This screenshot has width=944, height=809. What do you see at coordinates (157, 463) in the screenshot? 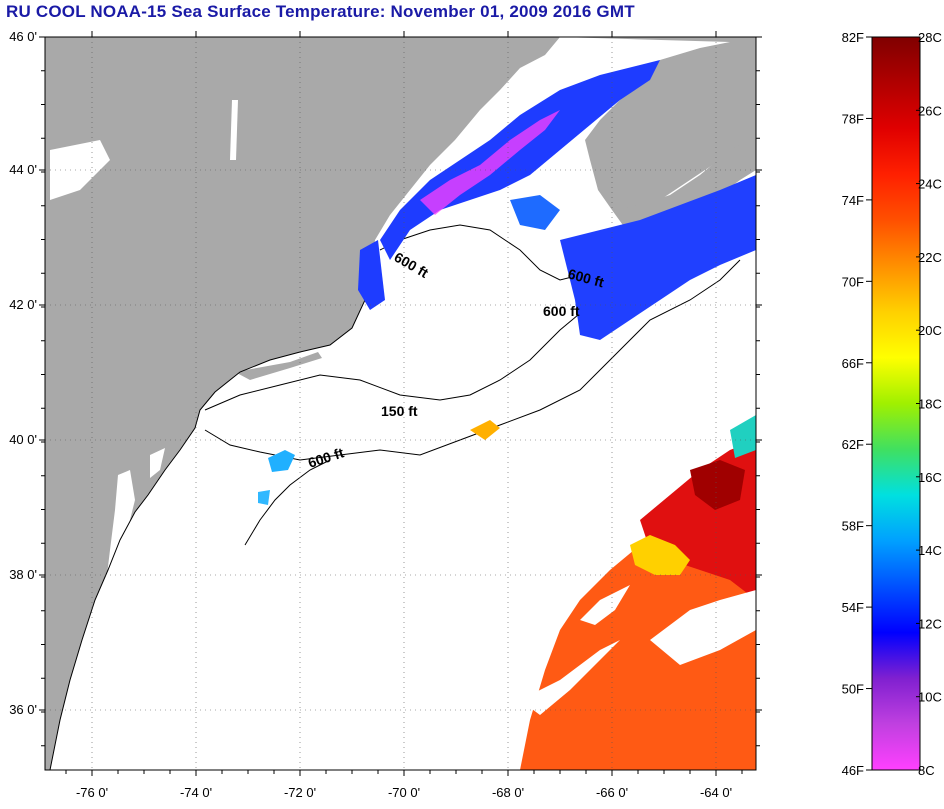
I see `delaware-bay` at bounding box center [157, 463].